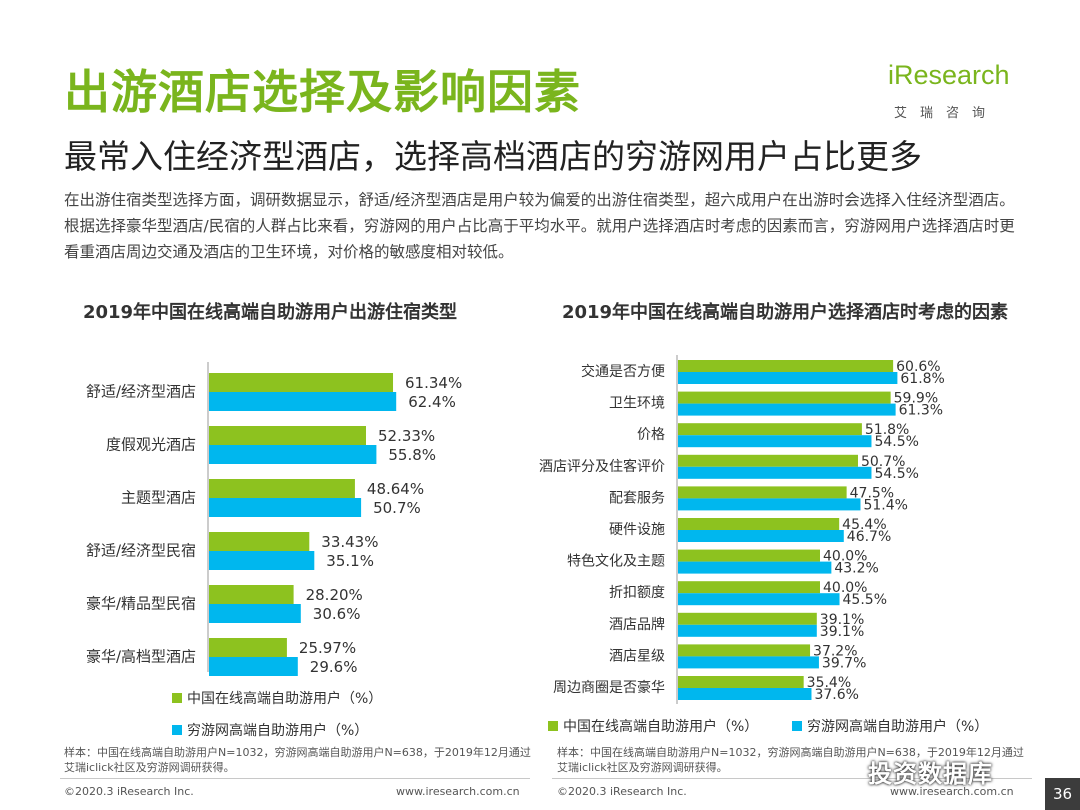 This screenshot has height=810, width=1080. What do you see at coordinates (637, 530) in the screenshot?
I see `right-category-label: 硬件设施` at bounding box center [637, 530].